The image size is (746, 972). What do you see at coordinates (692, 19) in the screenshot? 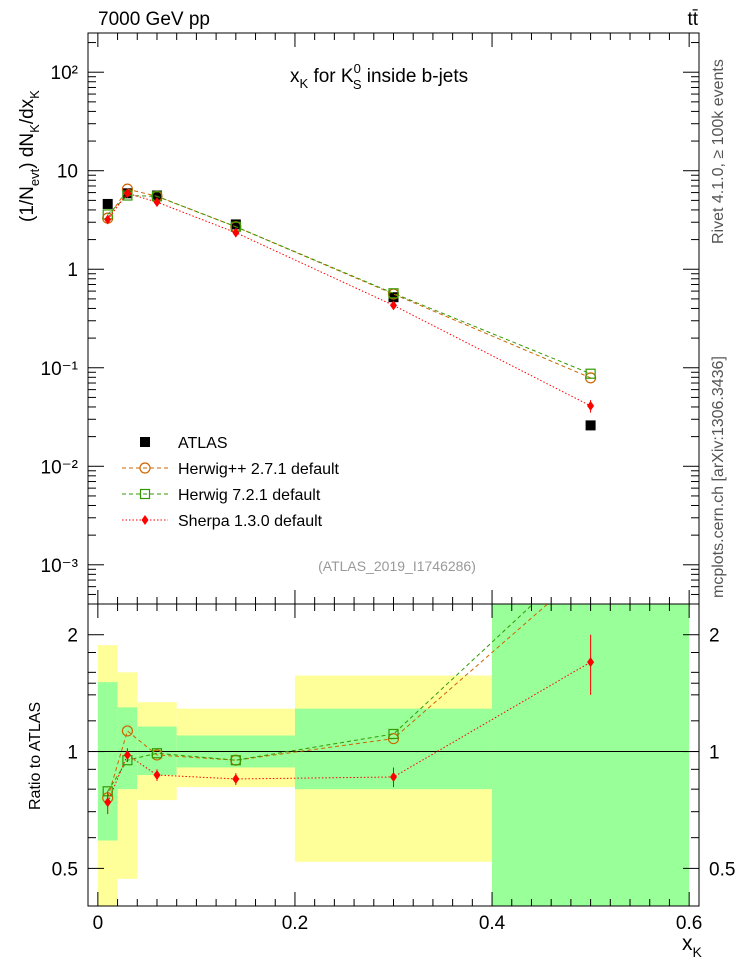
I see `process-label: tt̄` at bounding box center [692, 19].